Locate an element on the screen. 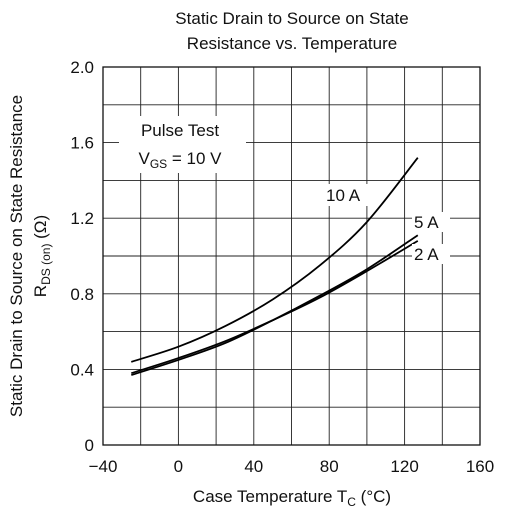 The image size is (505, 513). label-bg-5a is located at coordinates (431, 222).